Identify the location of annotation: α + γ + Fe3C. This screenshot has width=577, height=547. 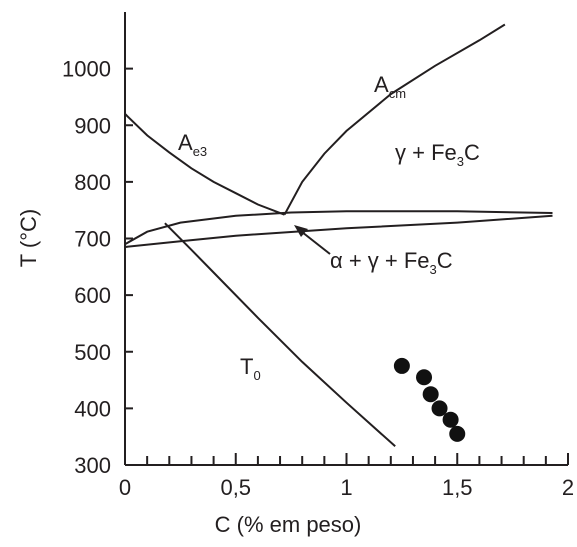
(391, 262).